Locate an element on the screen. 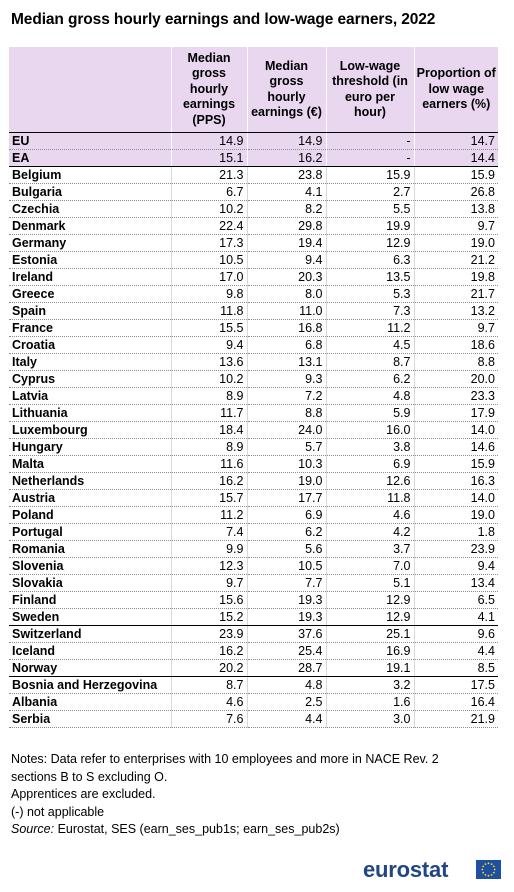 The width and height of the screenshot is (514, 892). cell-country: Estonia is located at coordinates (90, 260).